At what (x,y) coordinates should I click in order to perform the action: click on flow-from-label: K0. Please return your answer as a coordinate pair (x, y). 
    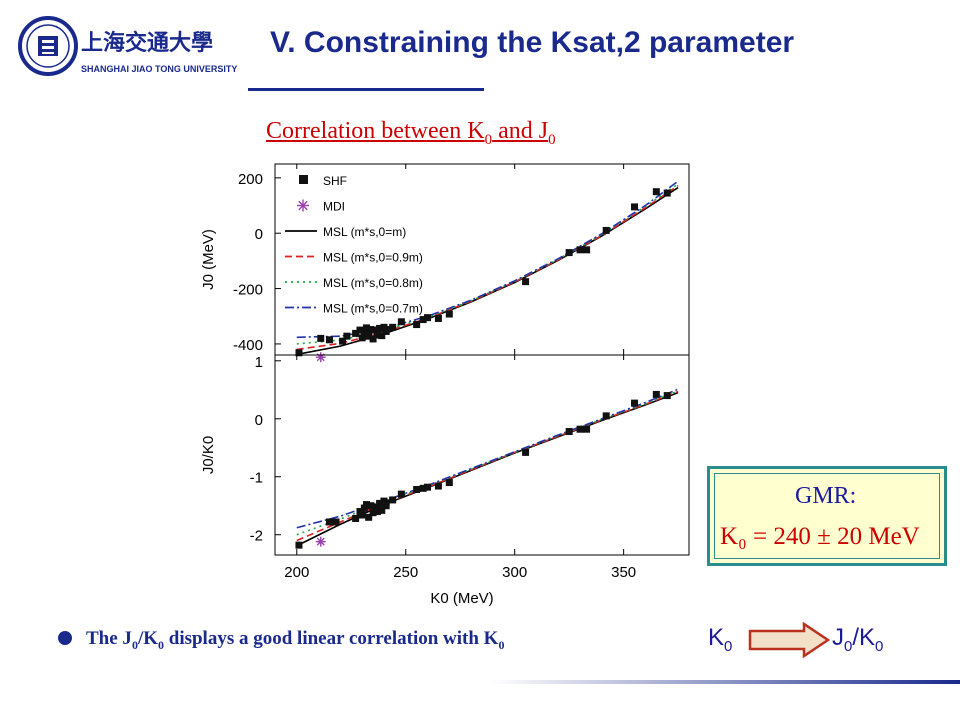
    Looking at the image, I should click on (720, 639).